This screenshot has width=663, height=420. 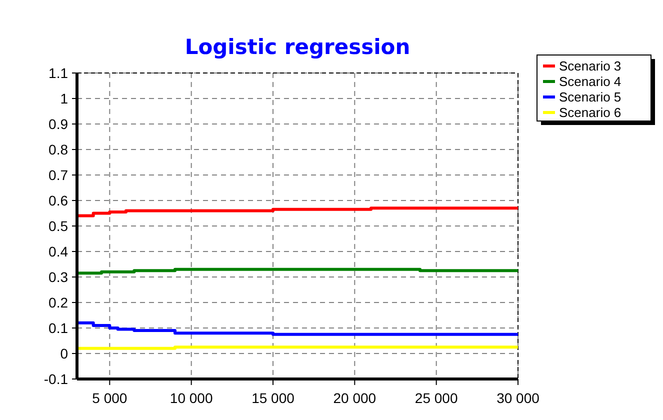 What do you see at coordinates (297, 47) in the screenshot?
I see `chart-title: Logistic regression` at bounding box center [297, 47].